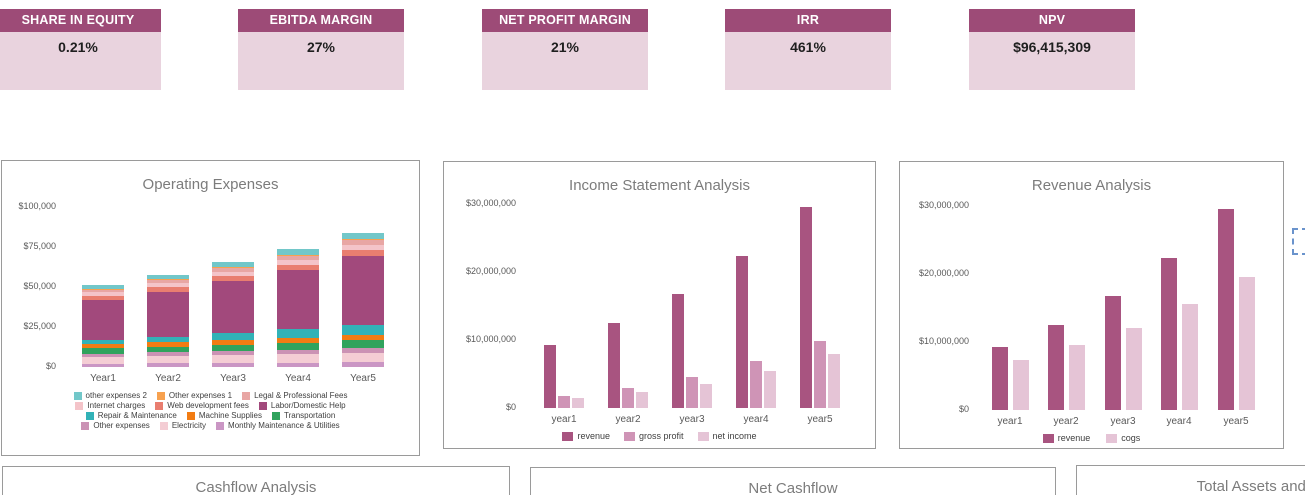 The image size is (1305, 495). What do you see at coordinates (194, 395) in the screenshot?
I see `legend-item: Other expenses 1` at bounding box center [194, 395].